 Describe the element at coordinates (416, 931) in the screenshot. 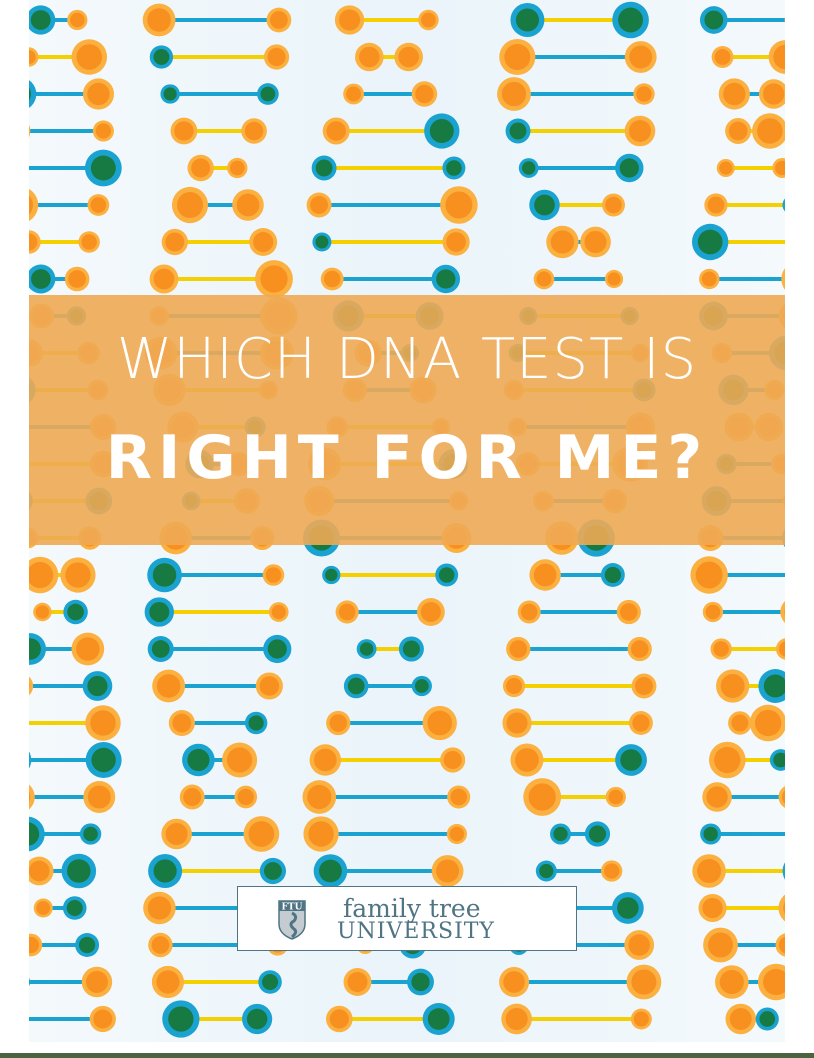

I see `logo-university: UNIVERSITY` at that location.